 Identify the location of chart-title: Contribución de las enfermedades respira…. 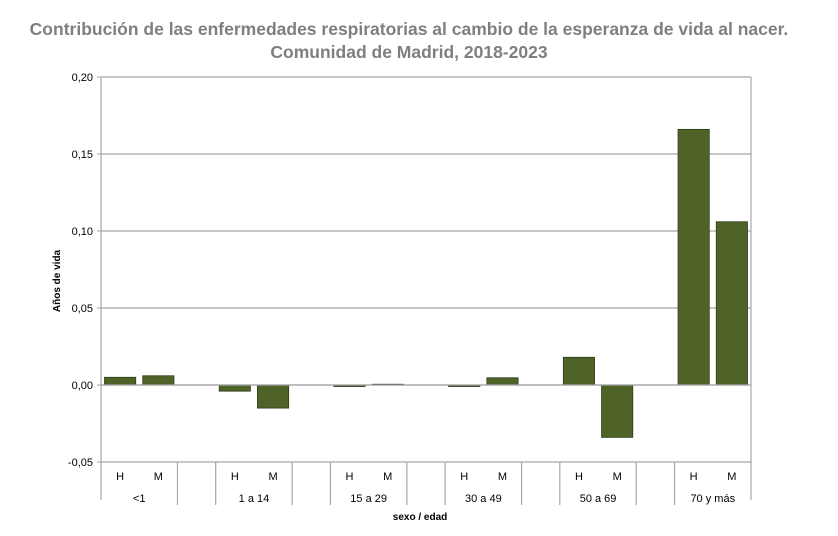
(409, 40).